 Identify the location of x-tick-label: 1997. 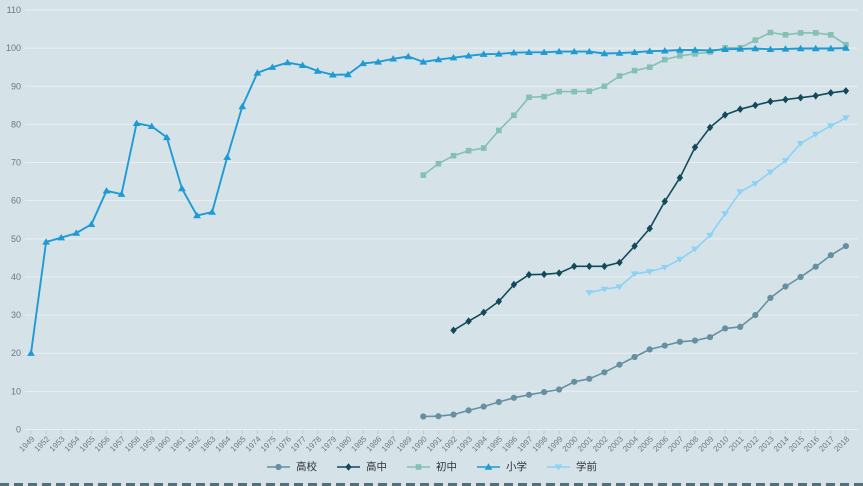
(524, 443).